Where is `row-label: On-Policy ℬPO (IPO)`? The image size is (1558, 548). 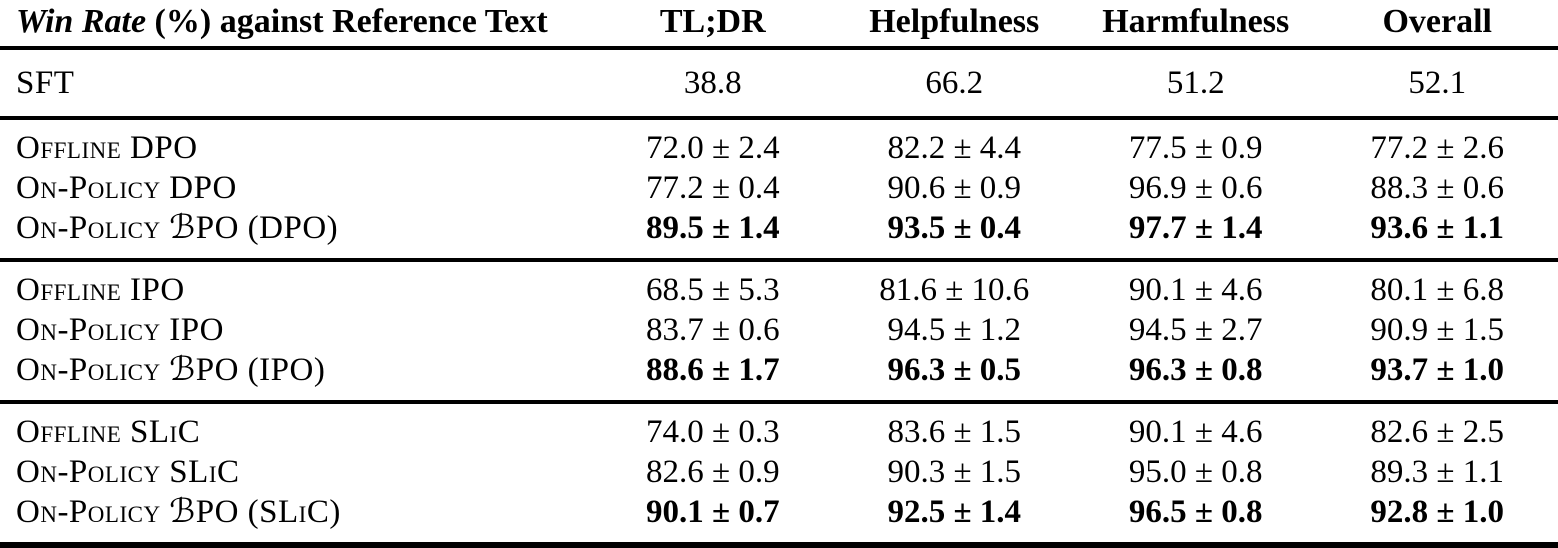 row-label: On-Policy ℬPO (IPO) is located at coordinates (296, 377).